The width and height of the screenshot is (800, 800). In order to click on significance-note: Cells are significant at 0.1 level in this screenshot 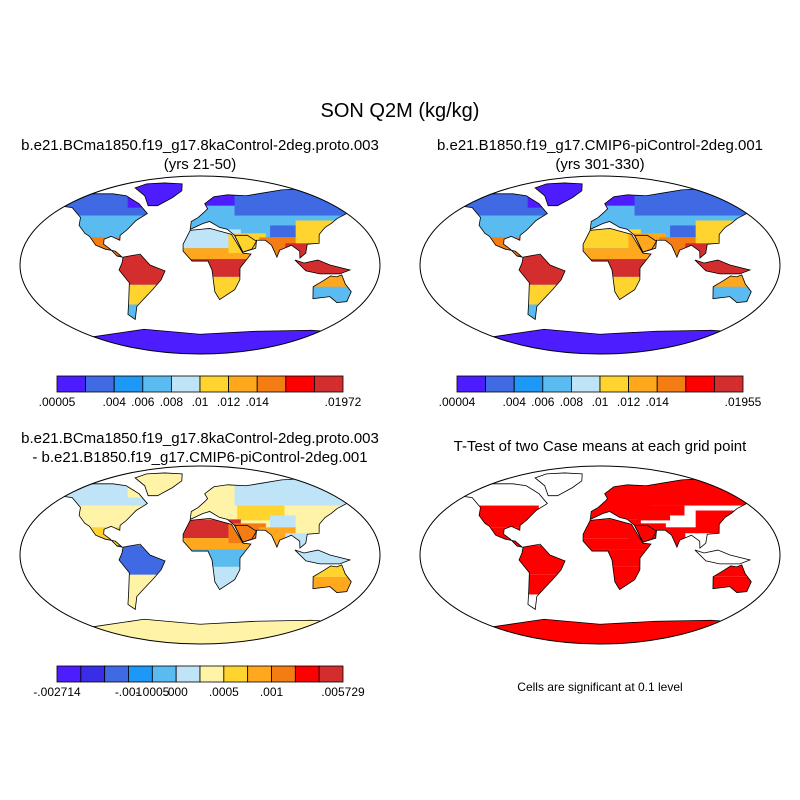, I will do `click(600, 687)`.